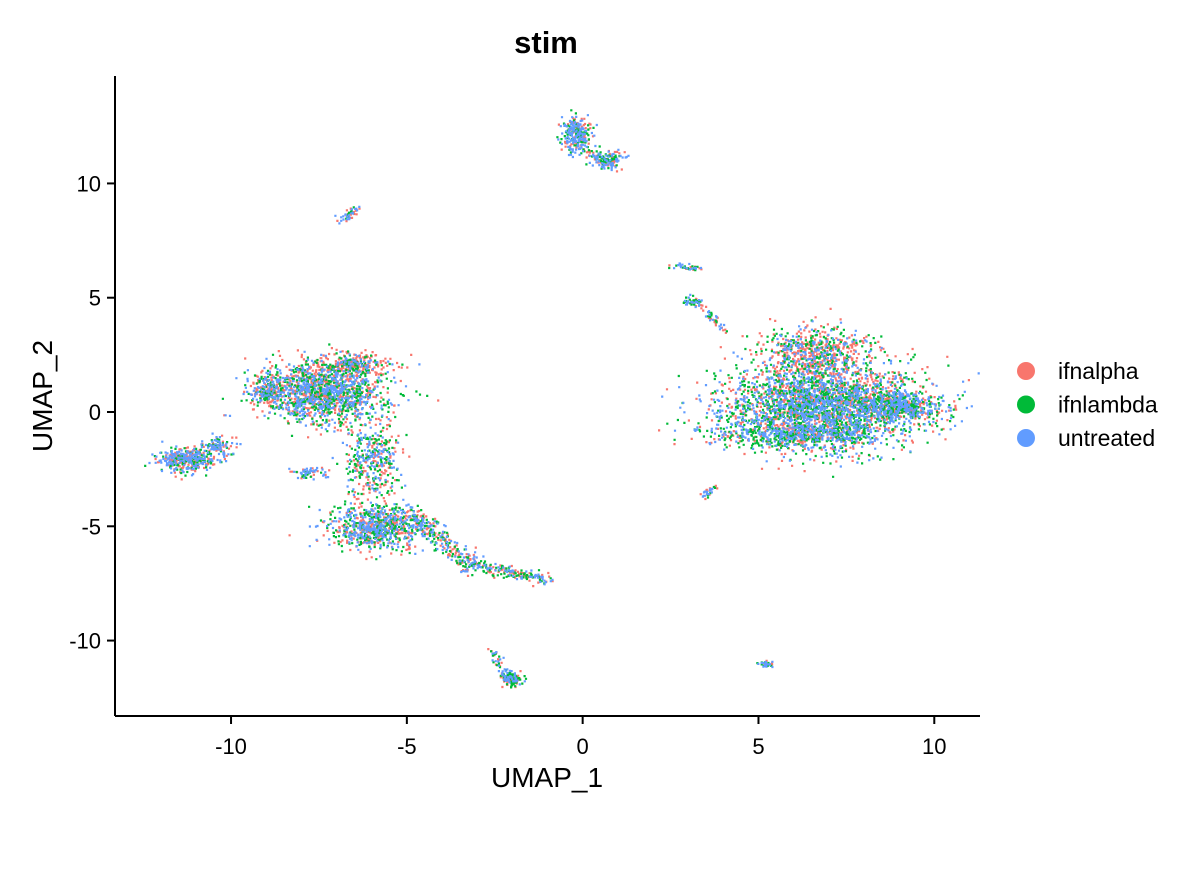 This screenshot has height=884, width=1199. What do you see at coordinates (934, 746) in the screenshot?
I see `x-tick-label: 10` at bounding box center [934, 746].